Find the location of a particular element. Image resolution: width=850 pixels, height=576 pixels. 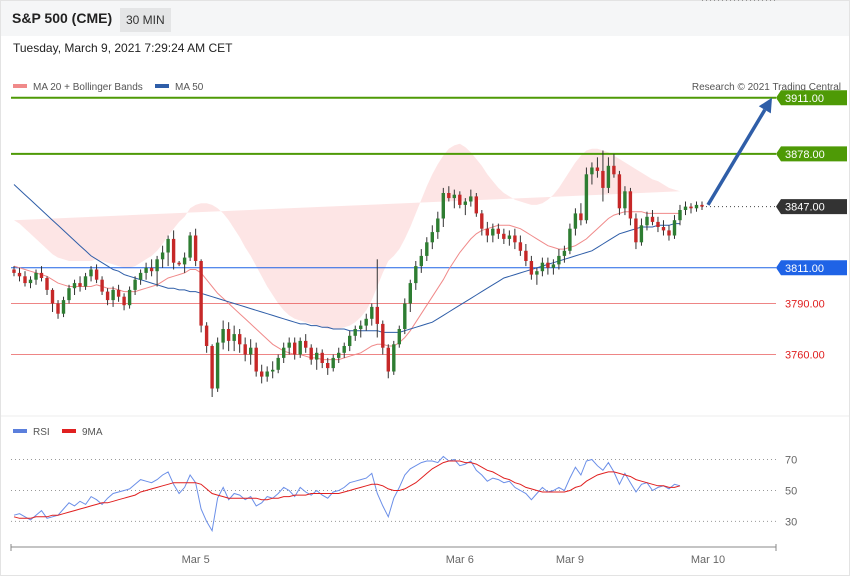

time-tick-label: Mar 6 is located at coordinates (460, 560).